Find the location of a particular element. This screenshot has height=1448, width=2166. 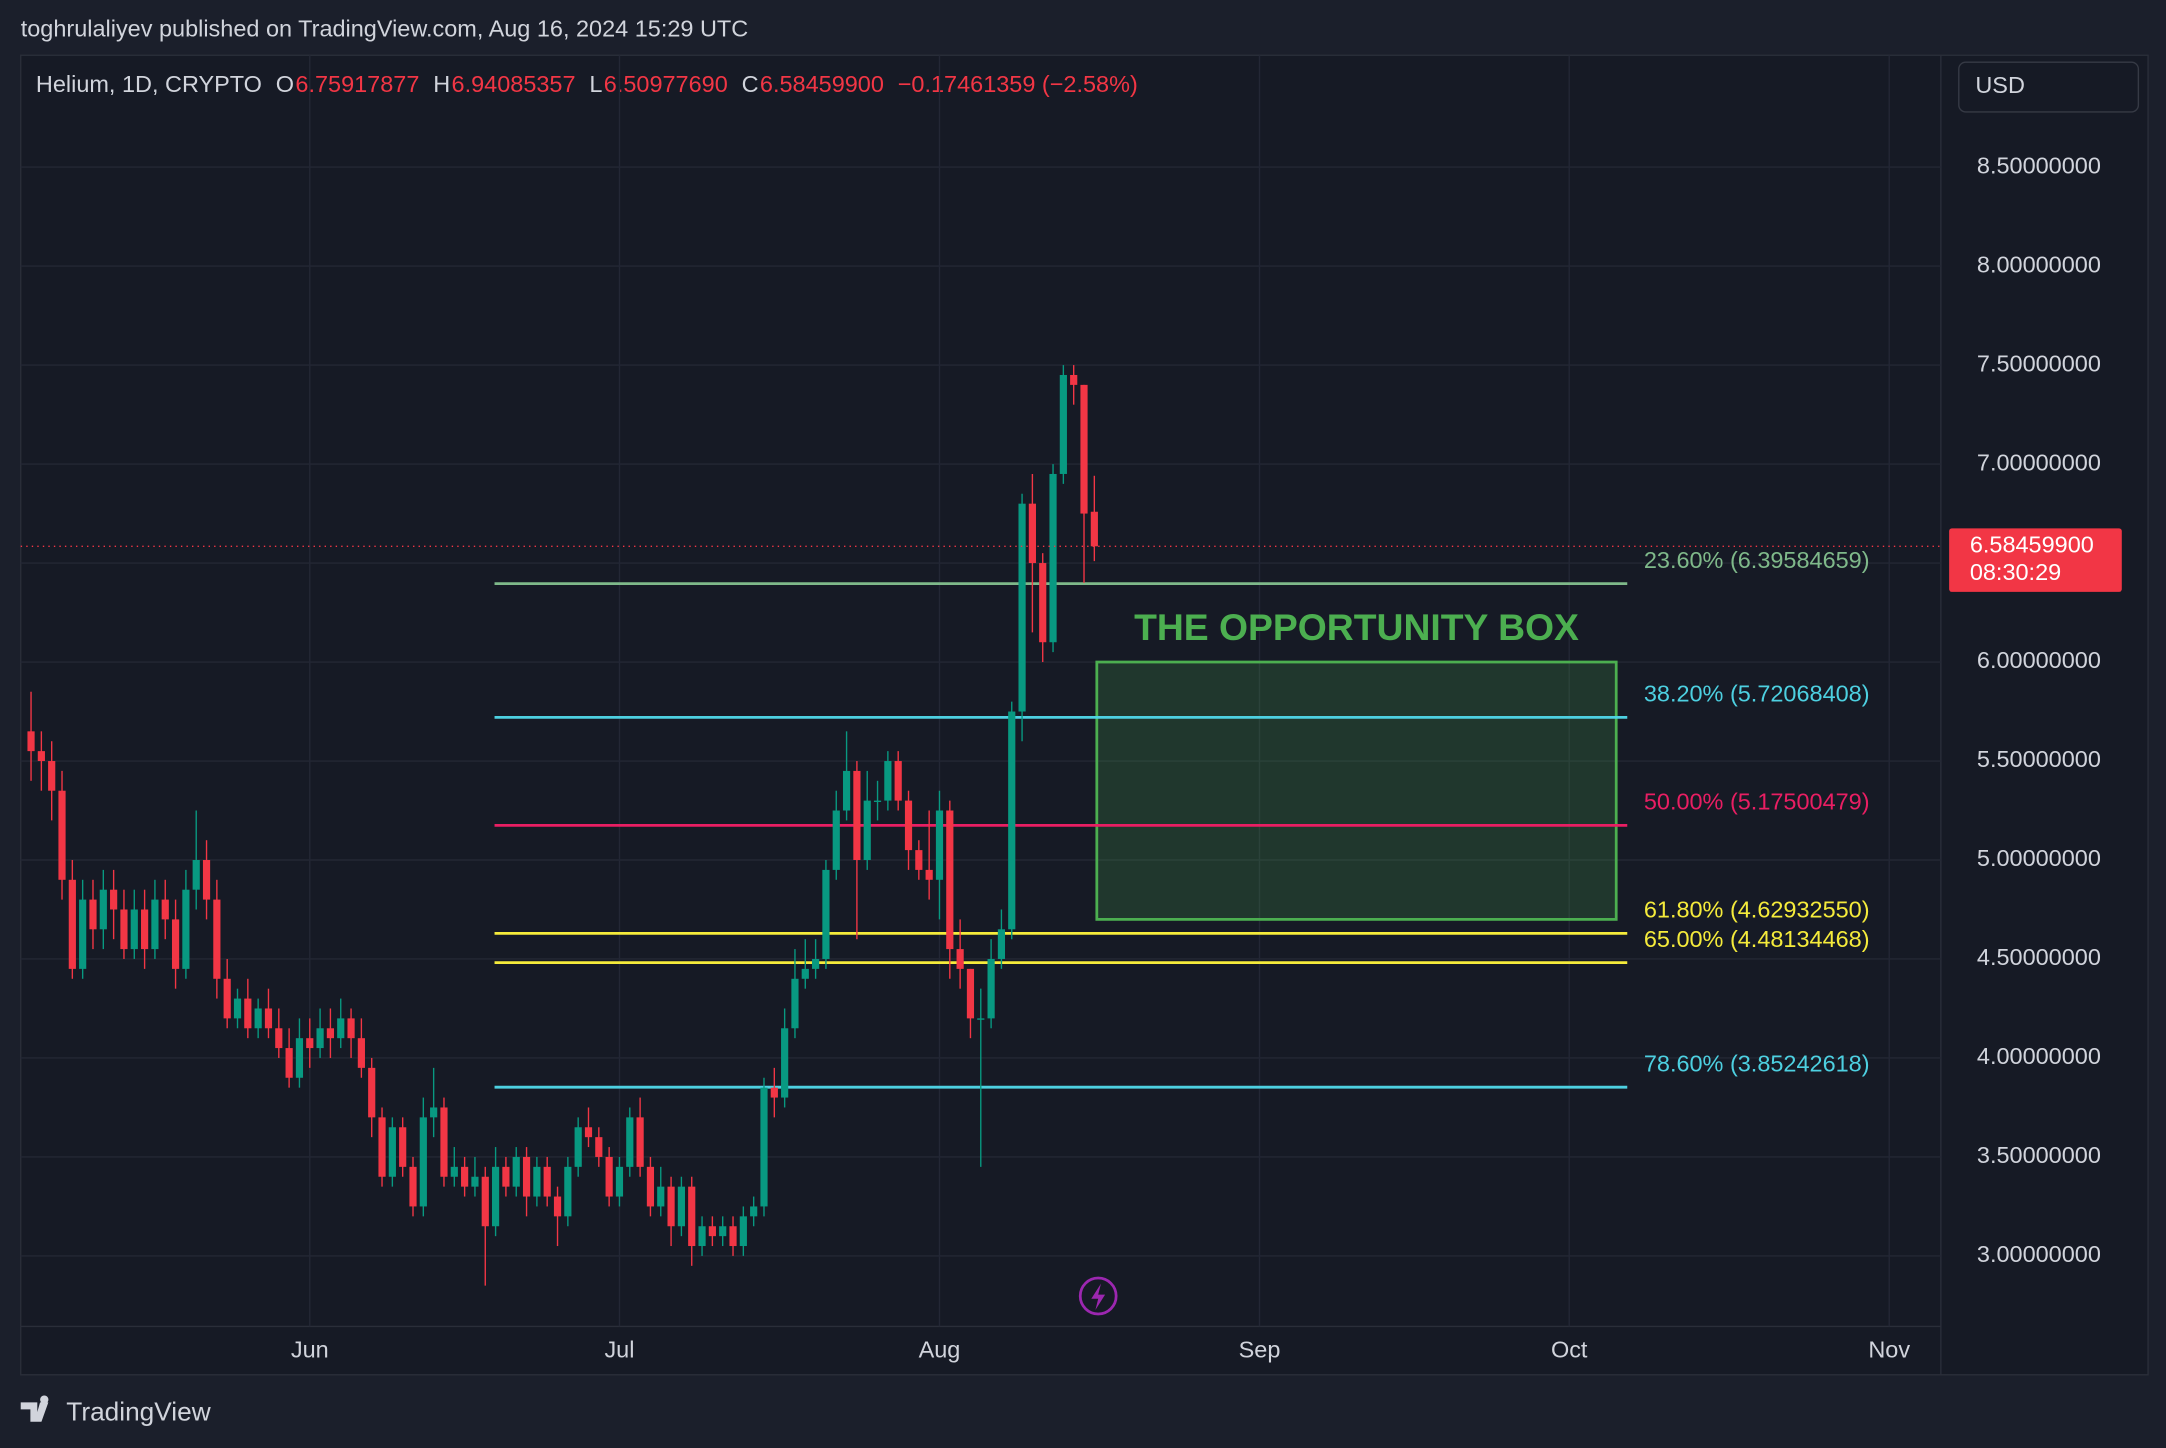

logo-icon is located at coordinates (34, 1408).